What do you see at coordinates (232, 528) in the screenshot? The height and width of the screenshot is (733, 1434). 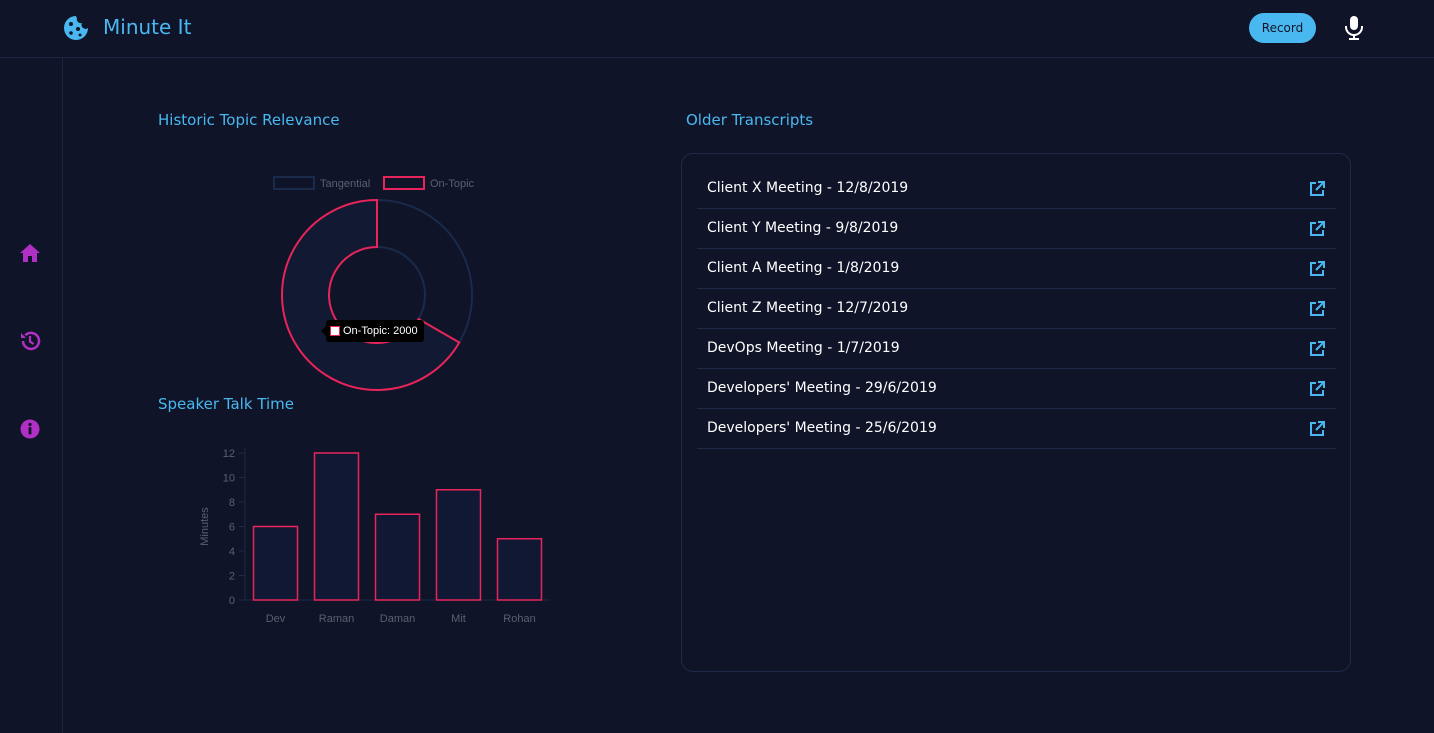 I see `y-tick-label: 6` at bounding box center [232, 528].